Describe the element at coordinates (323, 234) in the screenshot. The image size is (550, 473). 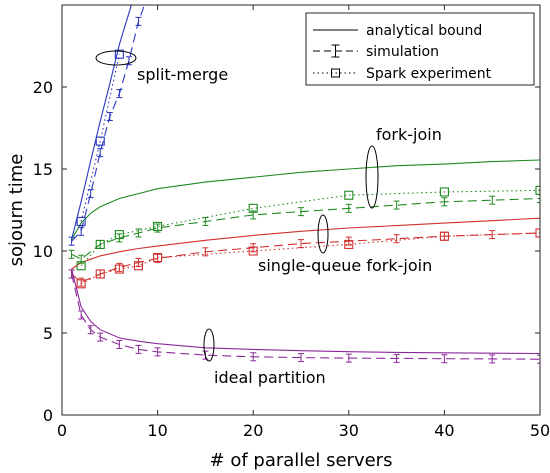
I see `single-queue-fork-join-ellipse` at that location.